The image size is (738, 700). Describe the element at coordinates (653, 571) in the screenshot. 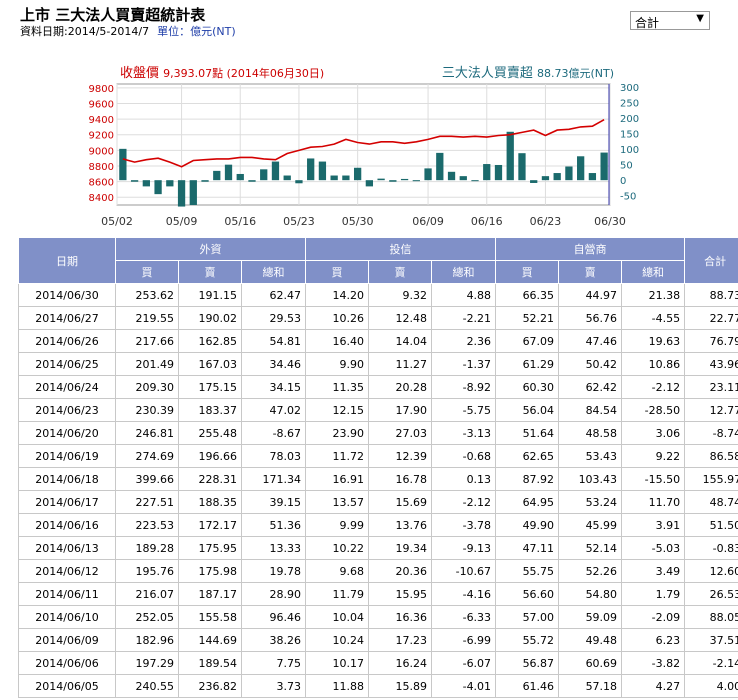

I see `row-value: 3.49` at that location.